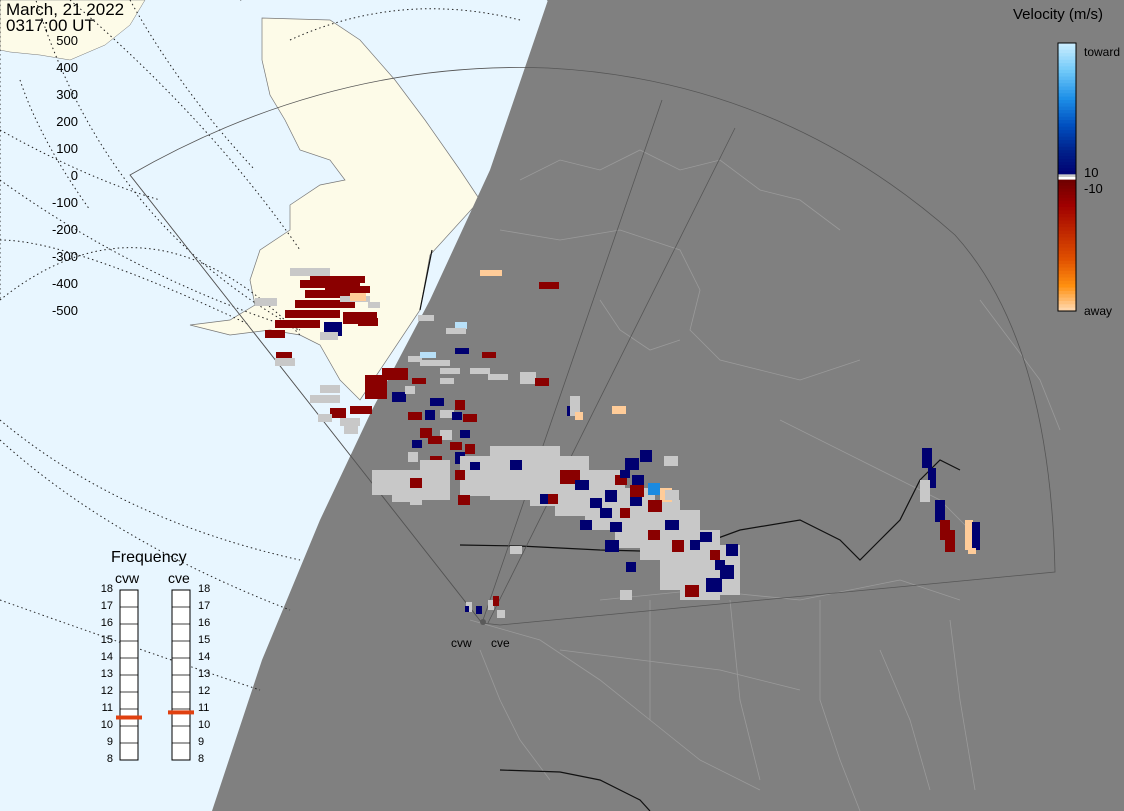 The height and width of the screenshot is (811, 1124). What do you see at coordinates (64, 283) in the screenshot?
I see `colorbar-tick-label: -400` at bounding box center [64, 283].